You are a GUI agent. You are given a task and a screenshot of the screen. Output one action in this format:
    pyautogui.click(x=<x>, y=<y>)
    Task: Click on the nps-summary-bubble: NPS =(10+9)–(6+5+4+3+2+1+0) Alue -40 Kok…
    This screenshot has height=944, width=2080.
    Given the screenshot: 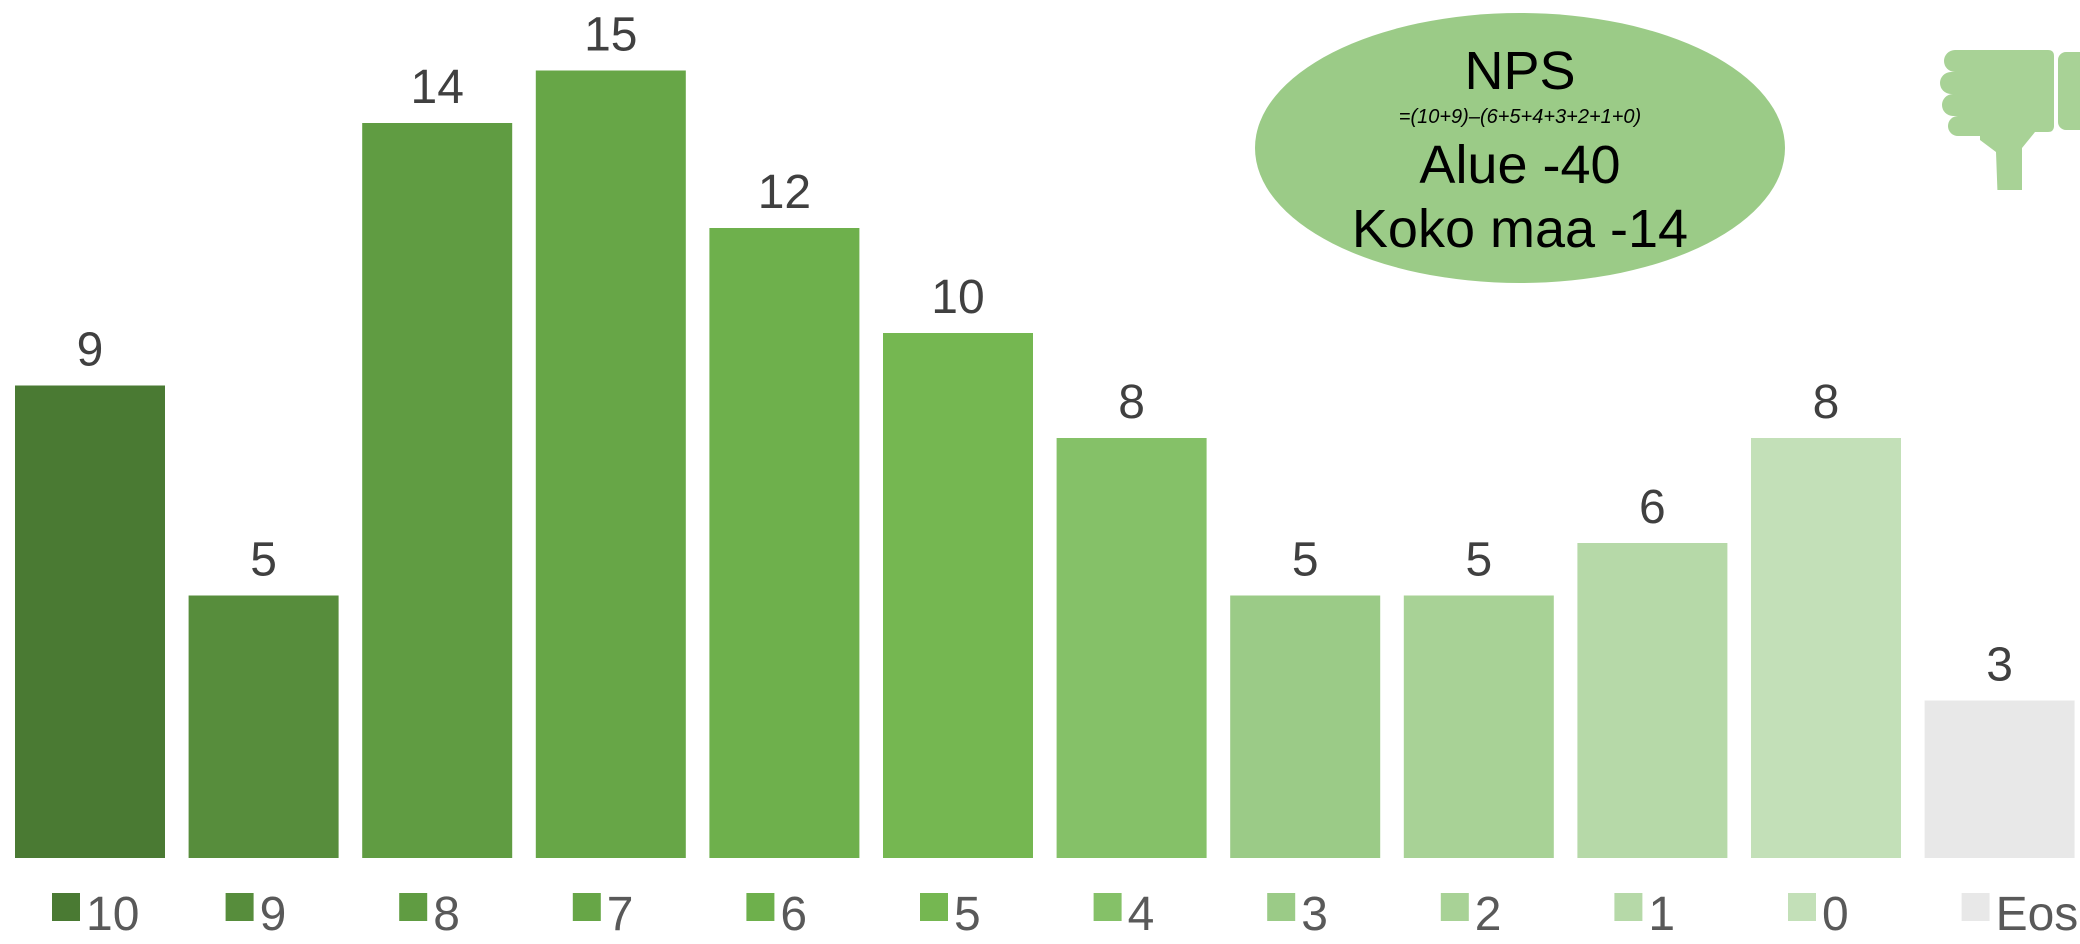 What is the action you would take?
    pyautogui.click(x=1520, y=148)
    